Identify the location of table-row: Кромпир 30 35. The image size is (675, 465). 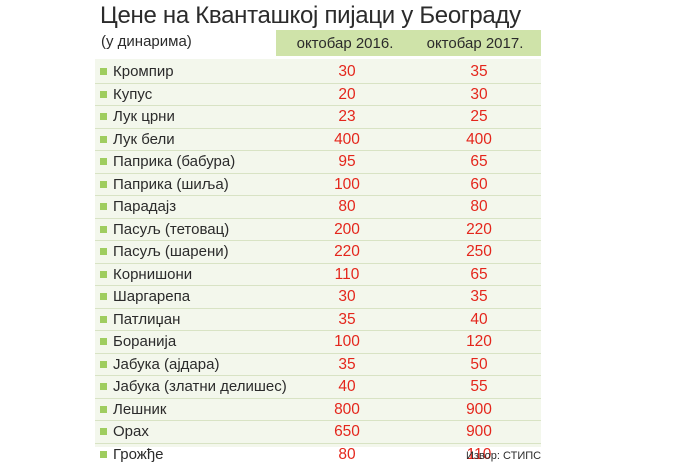
(318, 72).